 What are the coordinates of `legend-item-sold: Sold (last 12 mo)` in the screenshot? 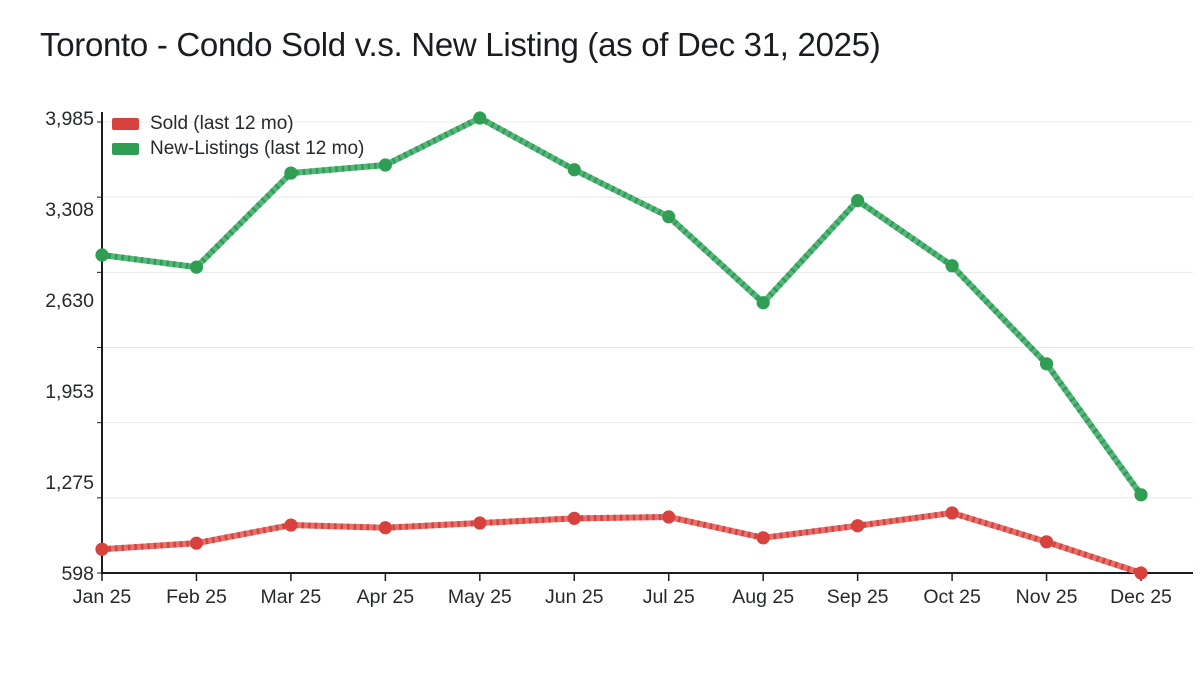 It's located at (238, 123).